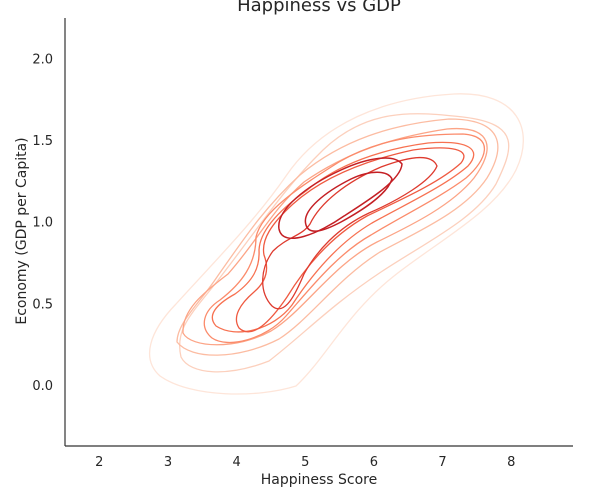 This screenshot has height=504, width=589. I want to click on contour-level-peak, so click(348, 201).